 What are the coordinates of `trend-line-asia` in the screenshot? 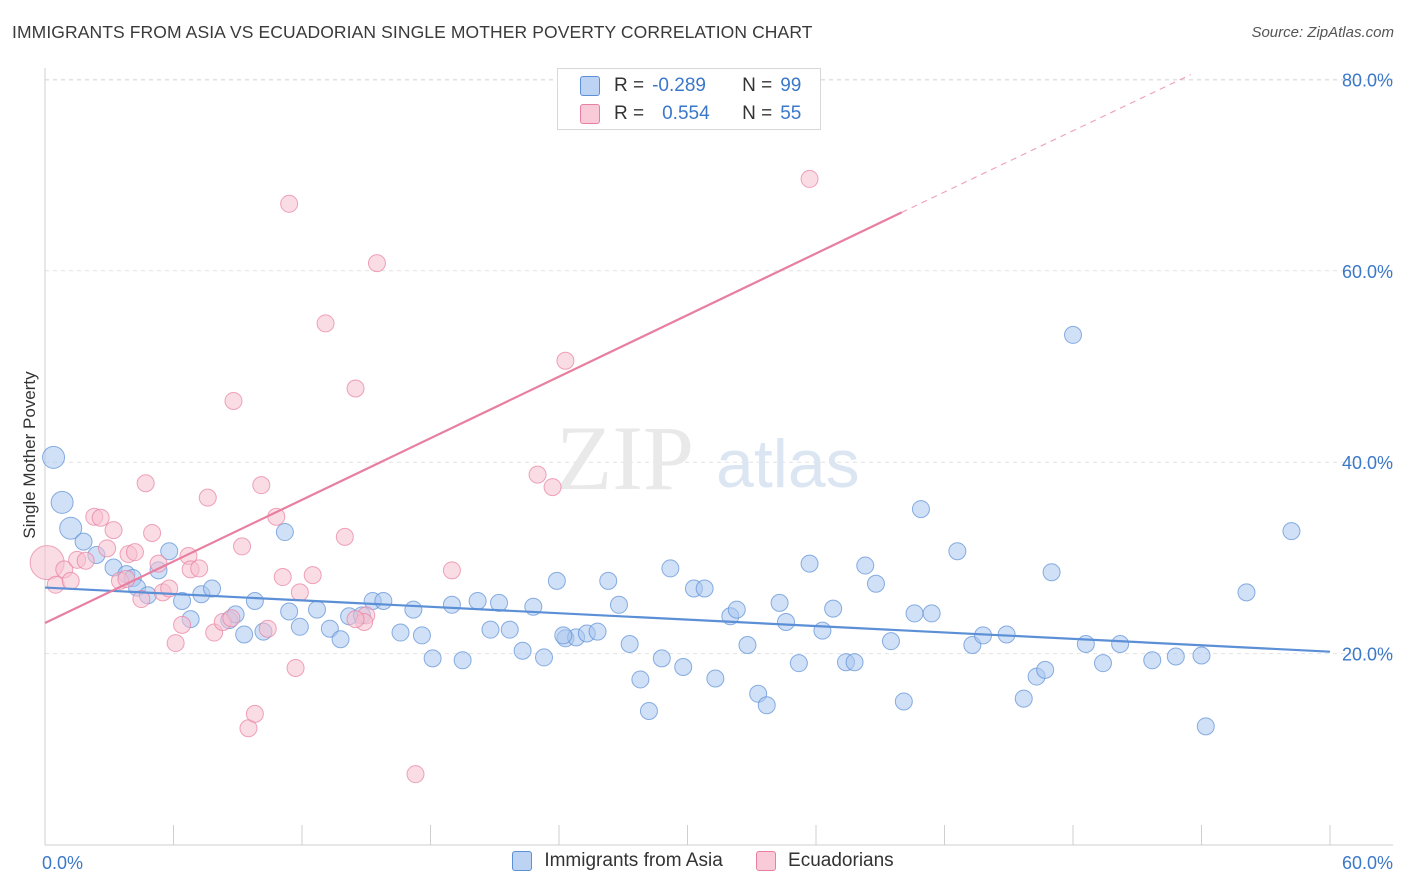 It's located at (687, 619).